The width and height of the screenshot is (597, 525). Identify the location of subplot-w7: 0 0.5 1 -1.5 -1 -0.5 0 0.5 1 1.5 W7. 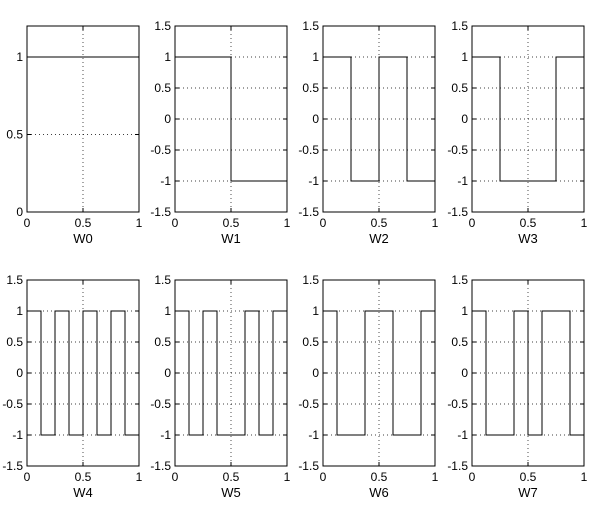
(517, 386).